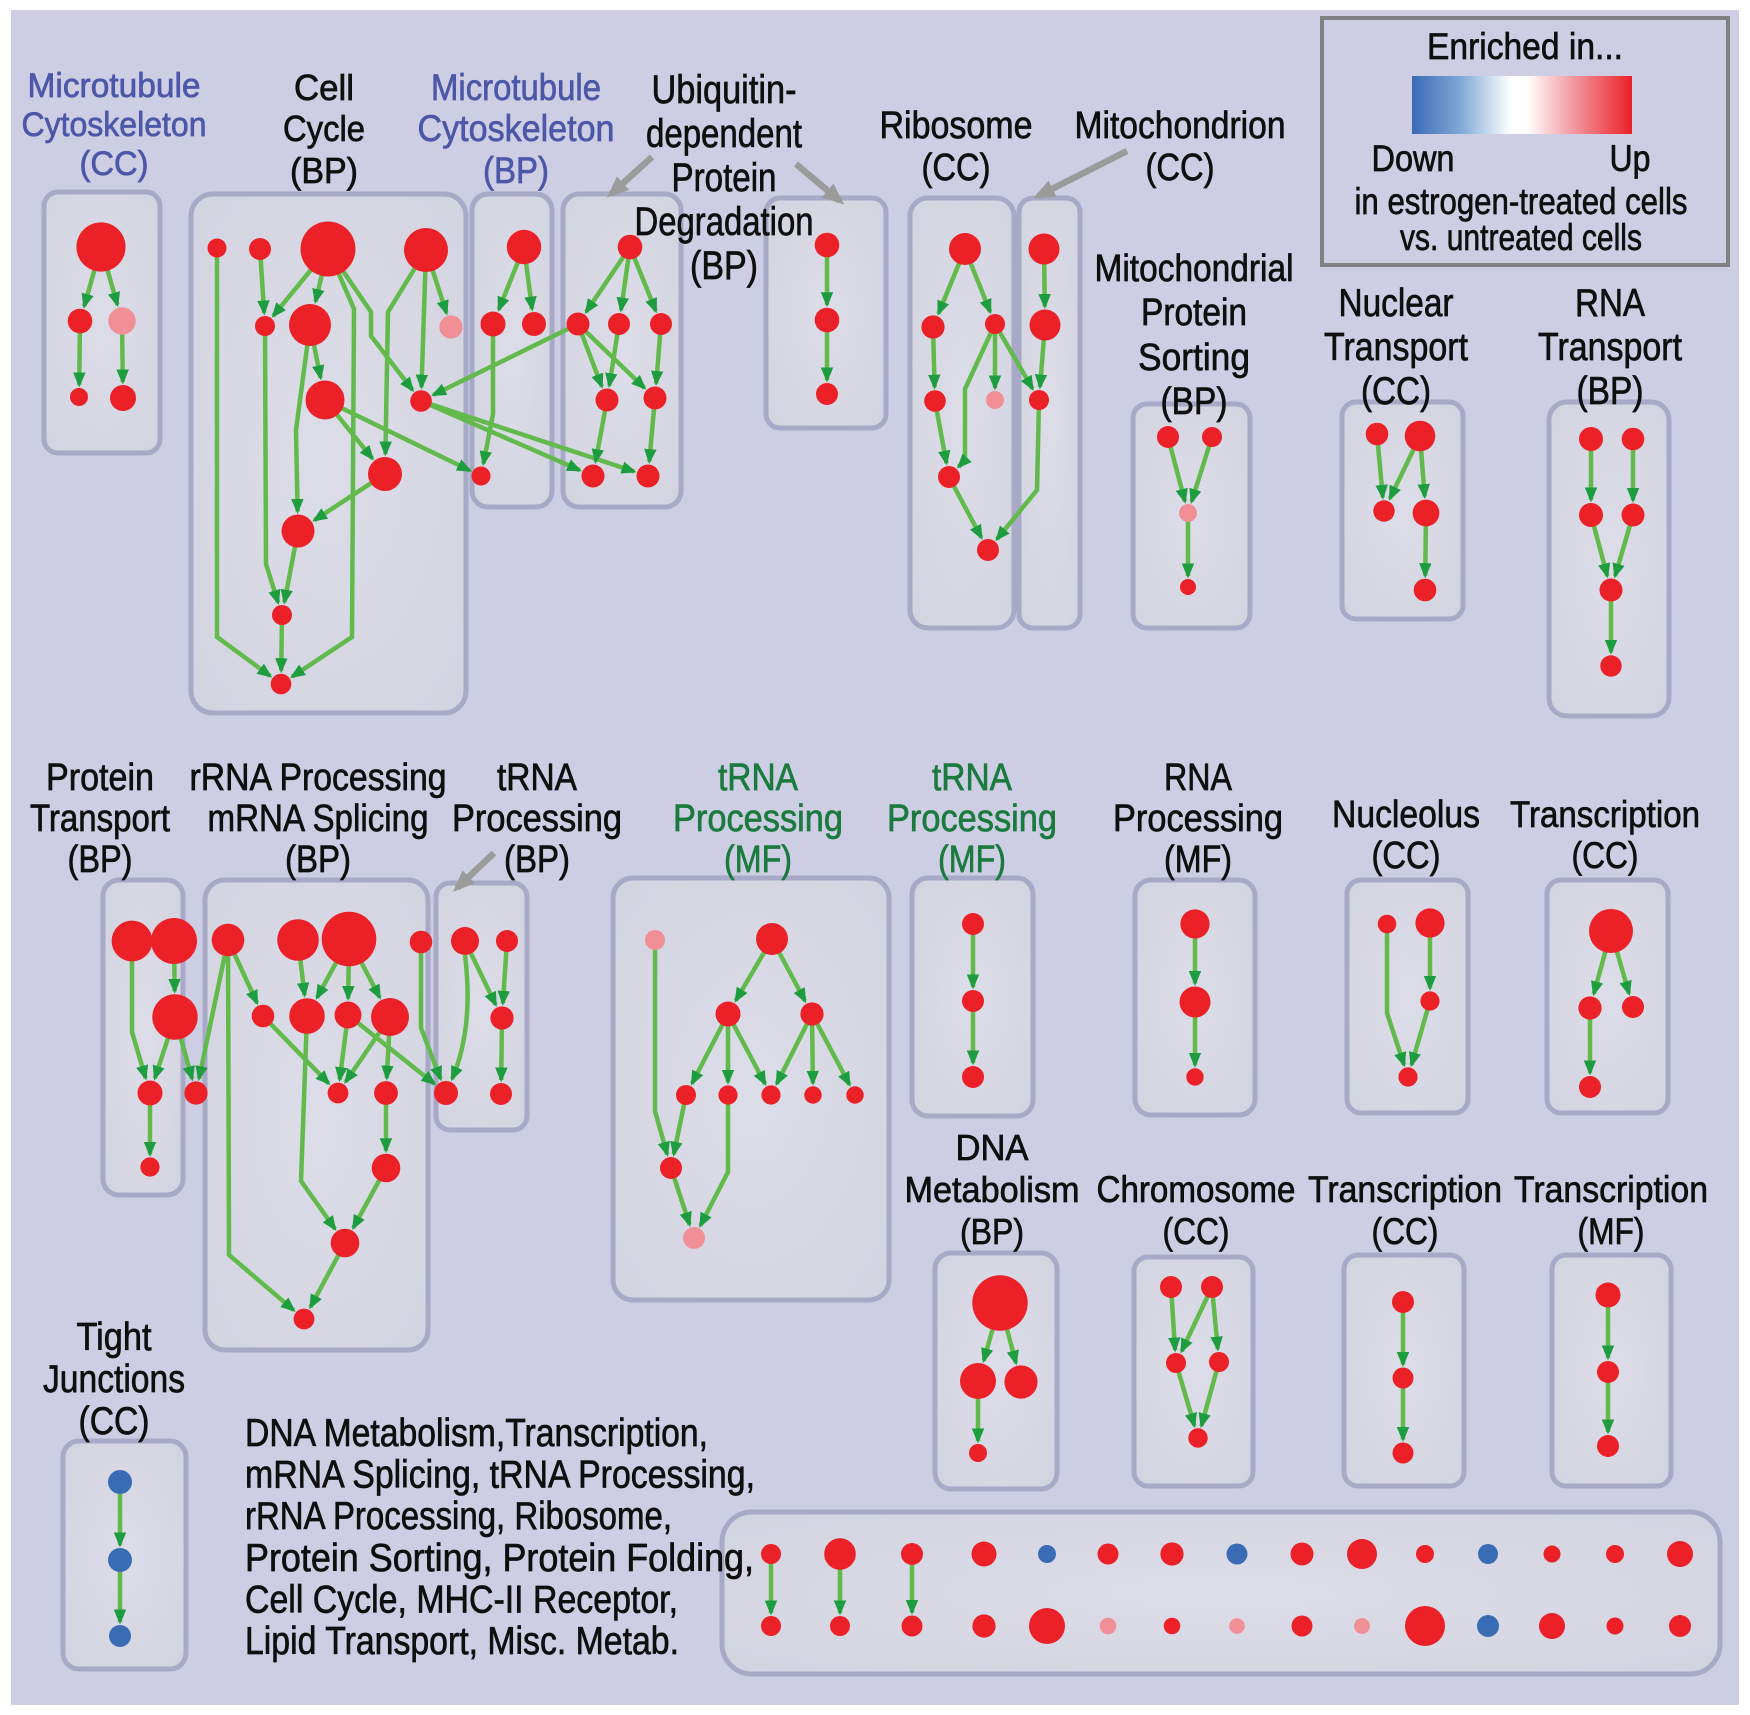  Describe the element at coordinates (318, 819) in the screenshot. I see `svg-text: mRNA Splicing` at that location.